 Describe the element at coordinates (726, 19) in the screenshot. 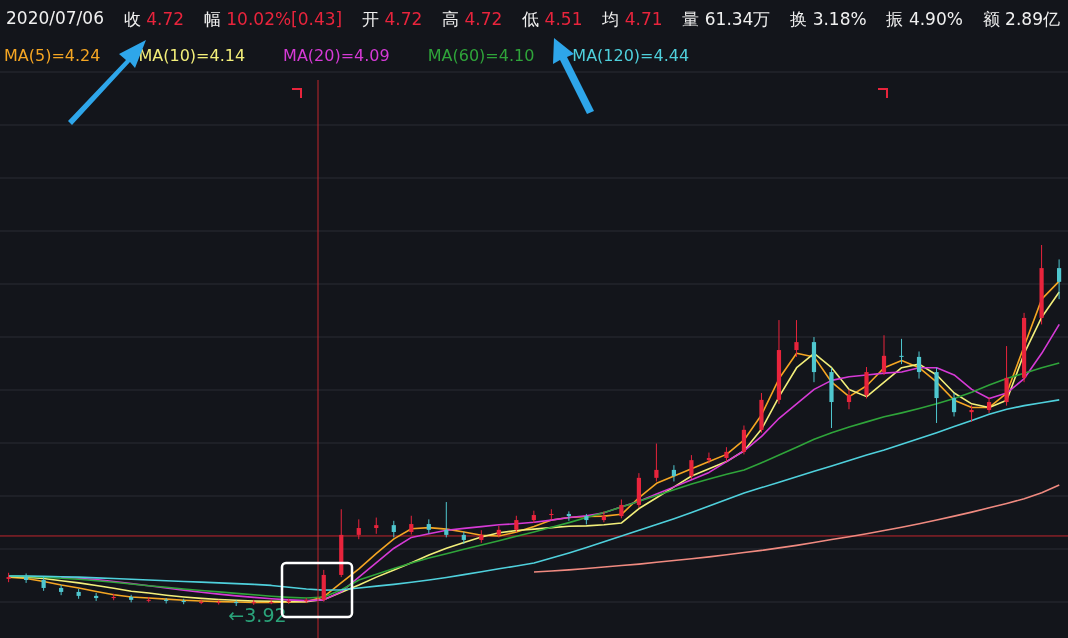

I see `text: 量 61.34万` at that location.